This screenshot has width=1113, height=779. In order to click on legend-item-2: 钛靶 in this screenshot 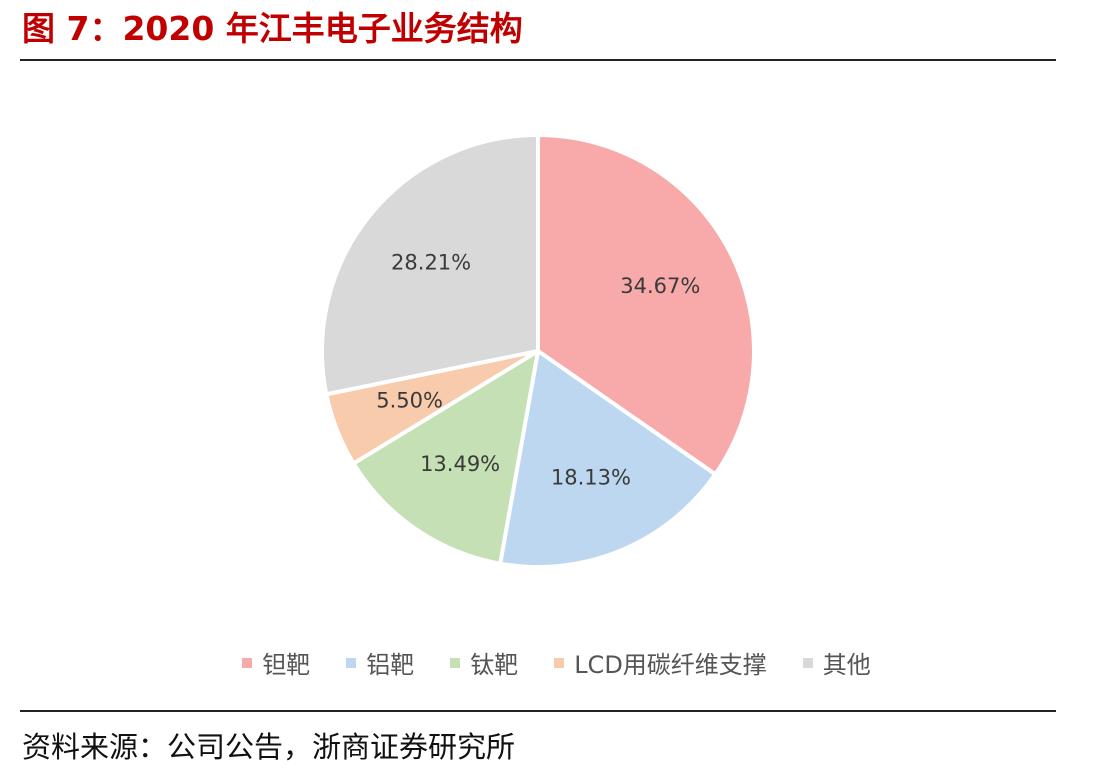, I will do `click(484, 662)`.